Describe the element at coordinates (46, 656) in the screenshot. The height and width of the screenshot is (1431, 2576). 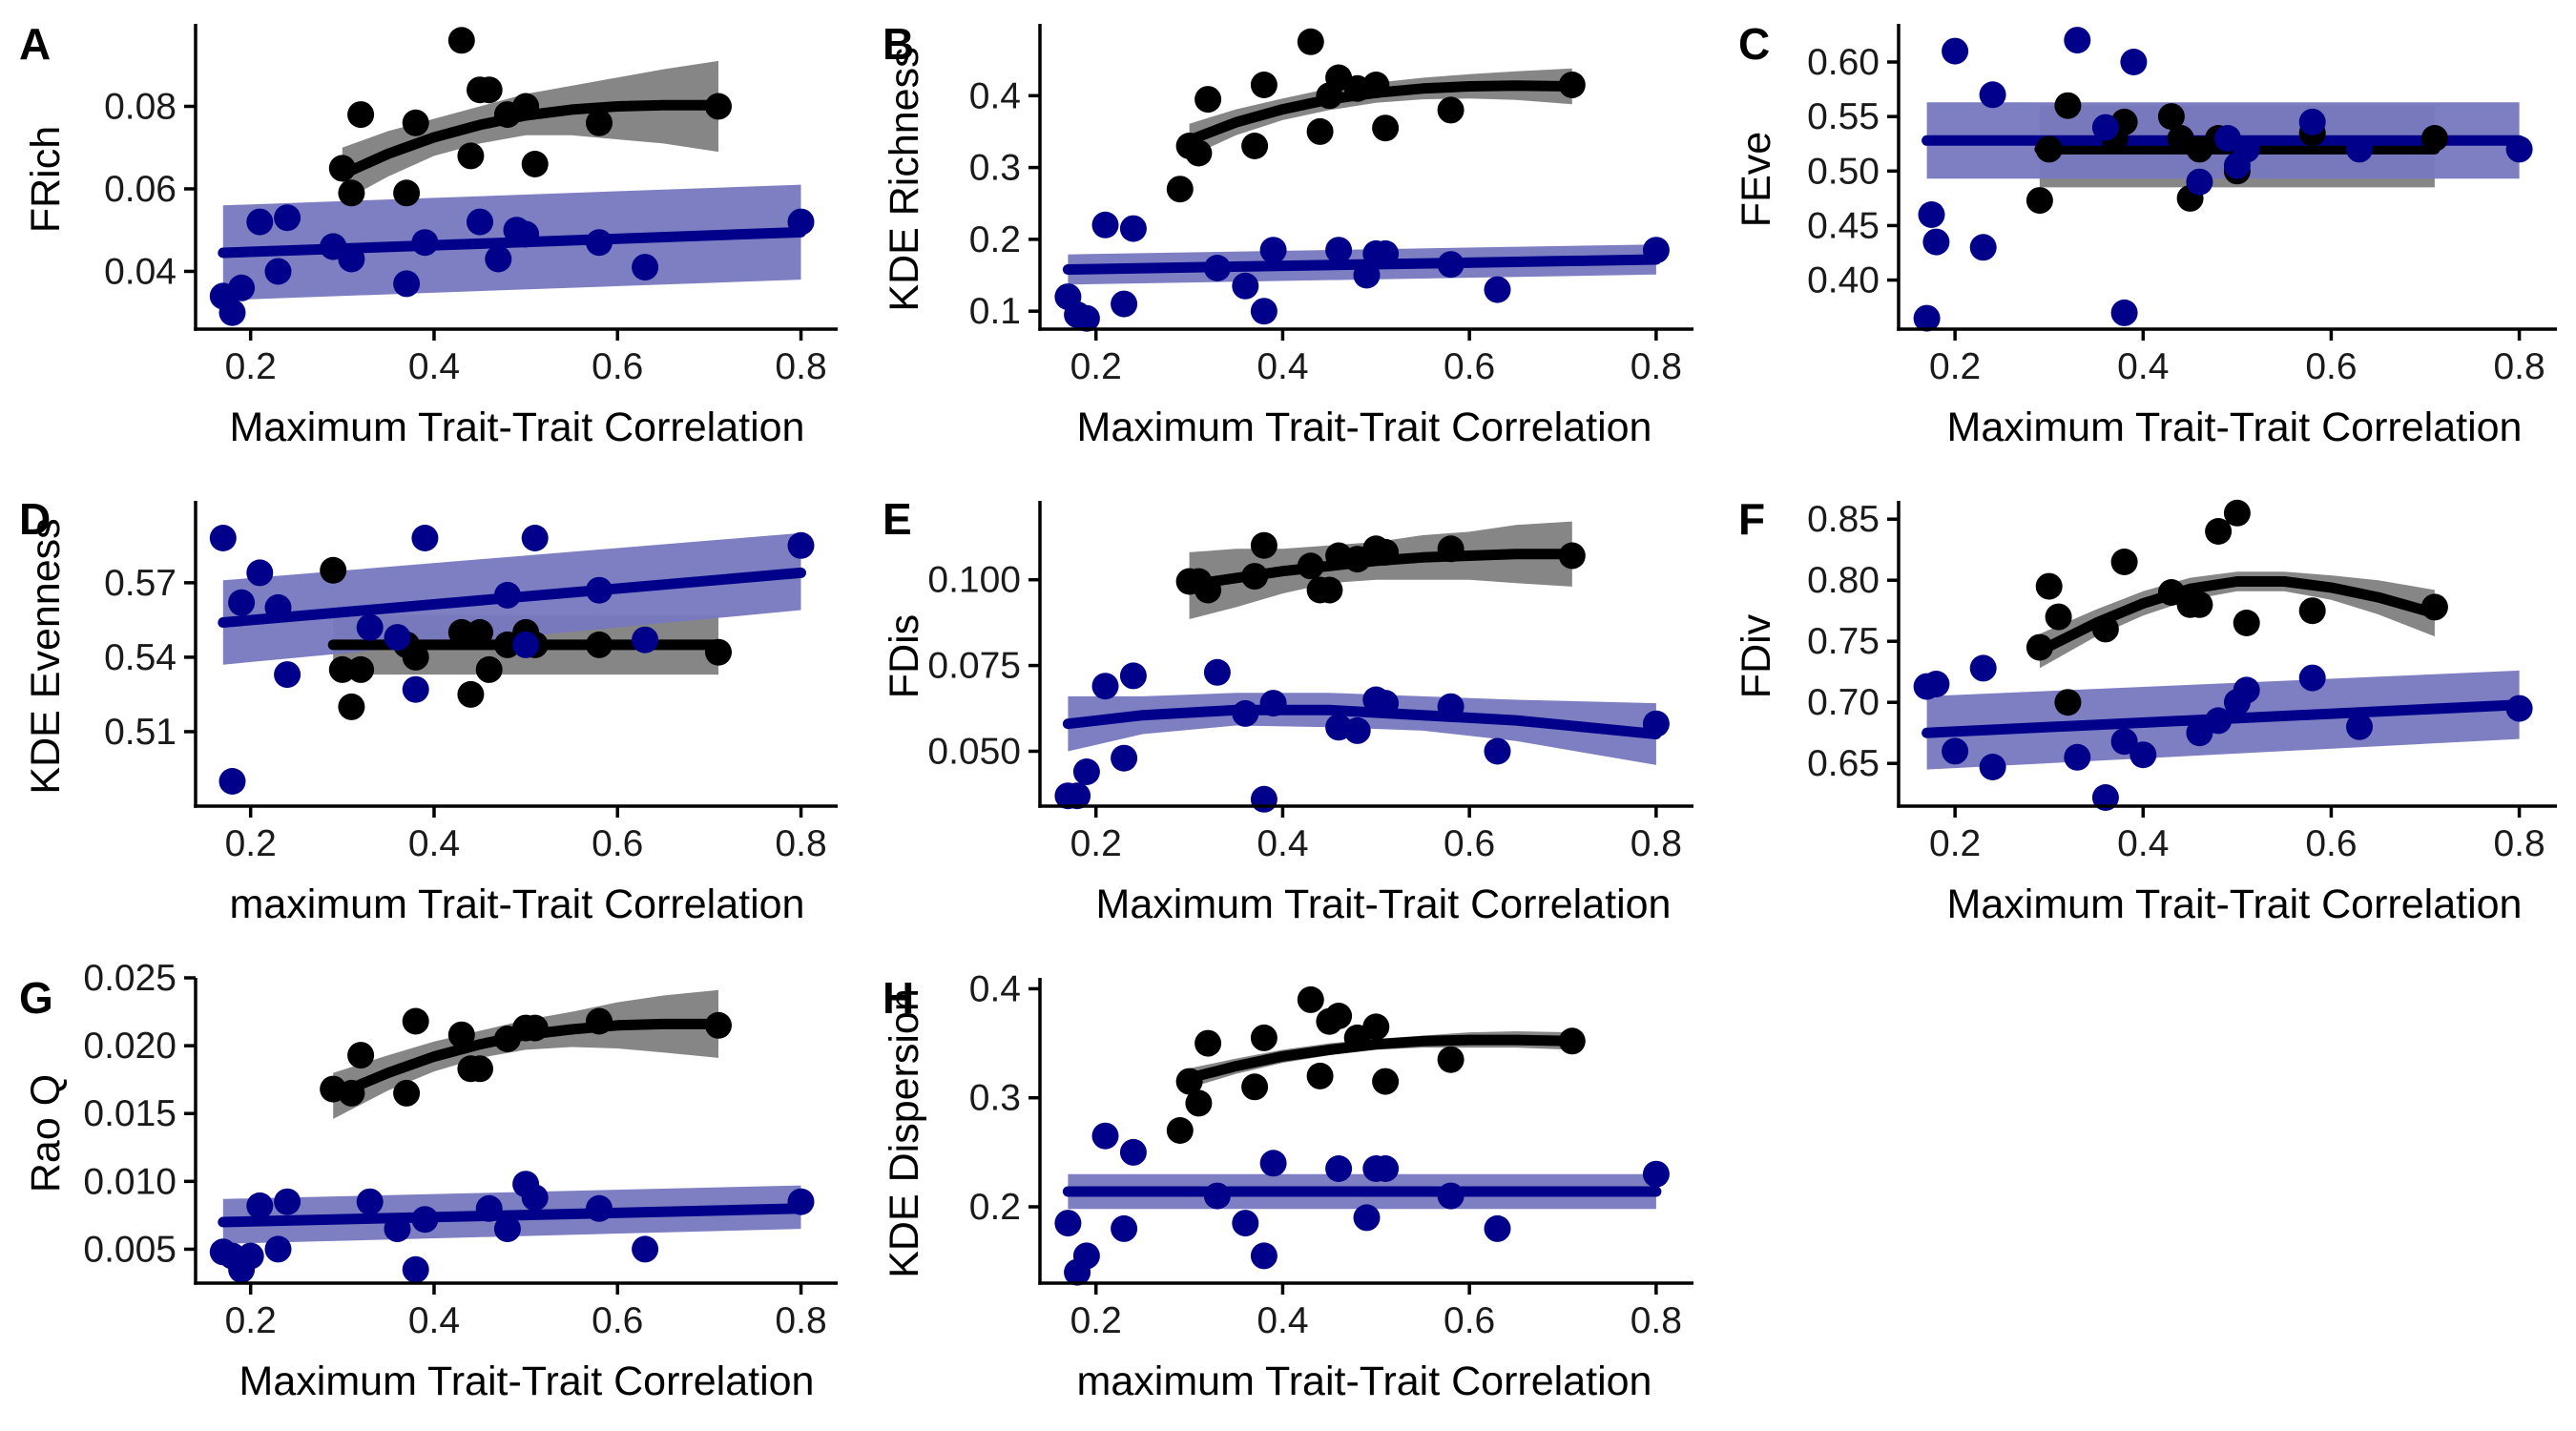
I see `y-axis-title: KDE Evenness` at that location.